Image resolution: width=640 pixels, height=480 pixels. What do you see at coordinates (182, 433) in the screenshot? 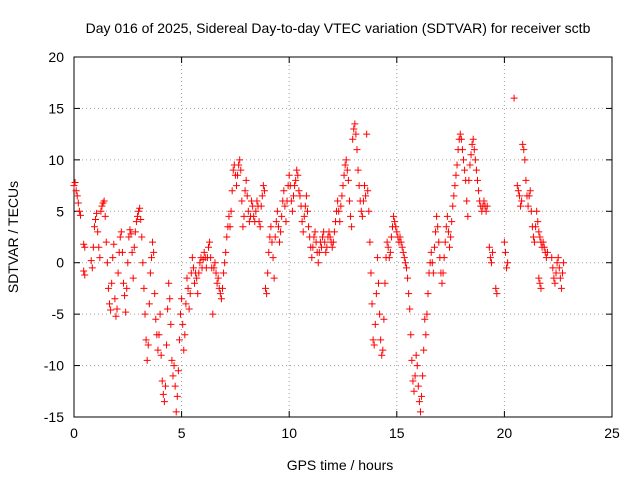
I see `x-tick-label: 5` at bounding box center [182, 433].